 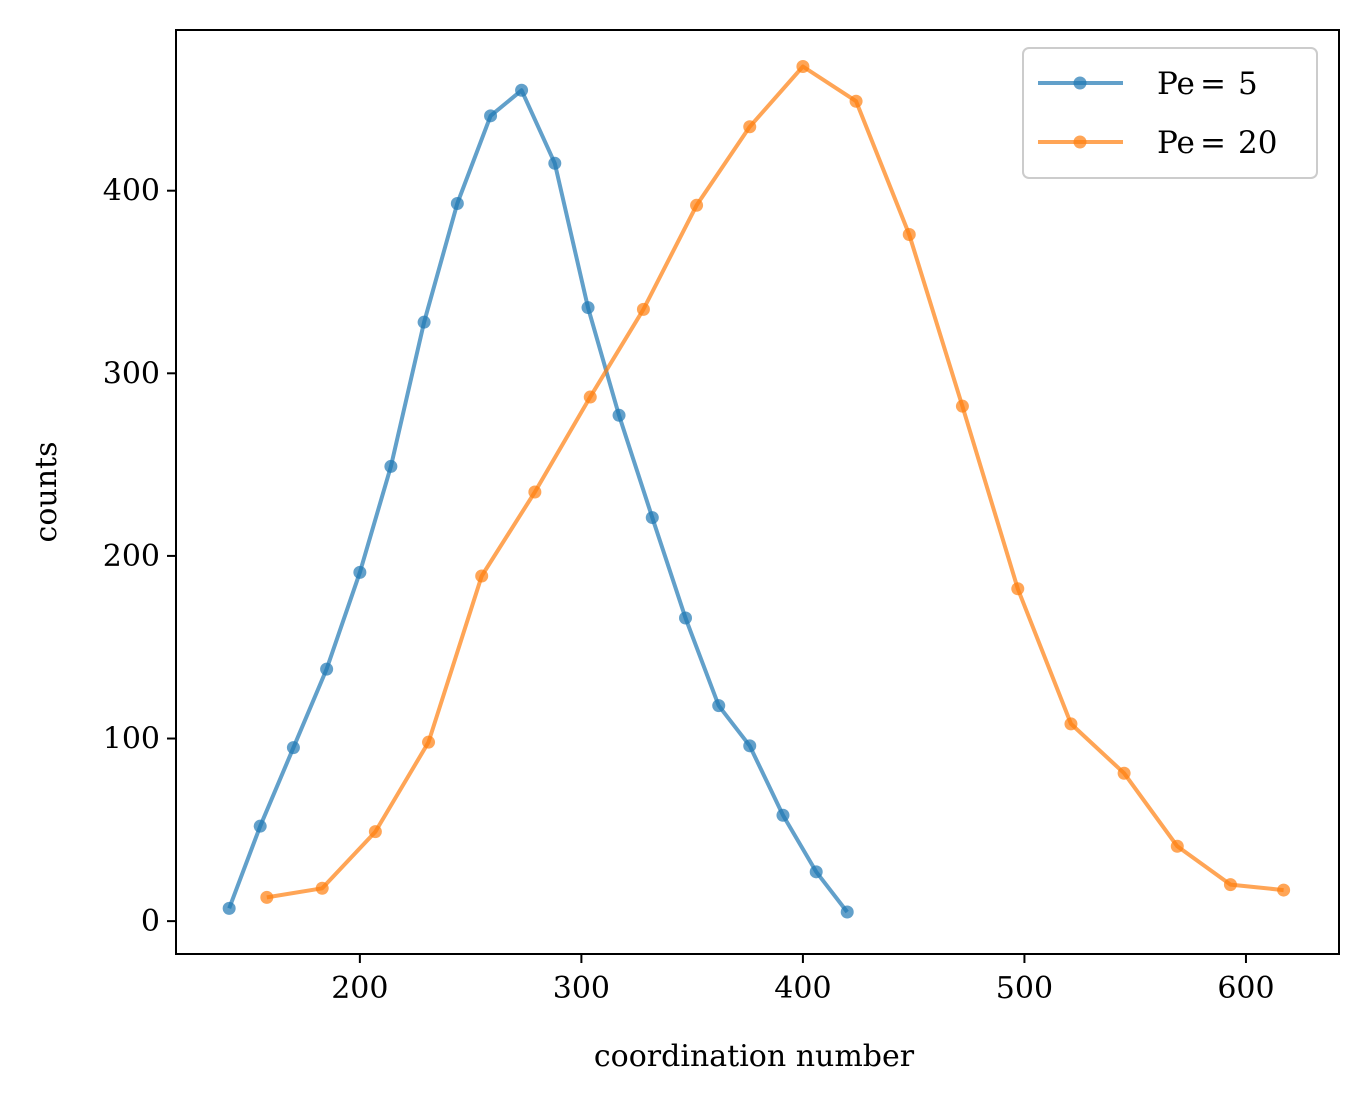 I want to click on legend-box, so click(x=1170, y=113).